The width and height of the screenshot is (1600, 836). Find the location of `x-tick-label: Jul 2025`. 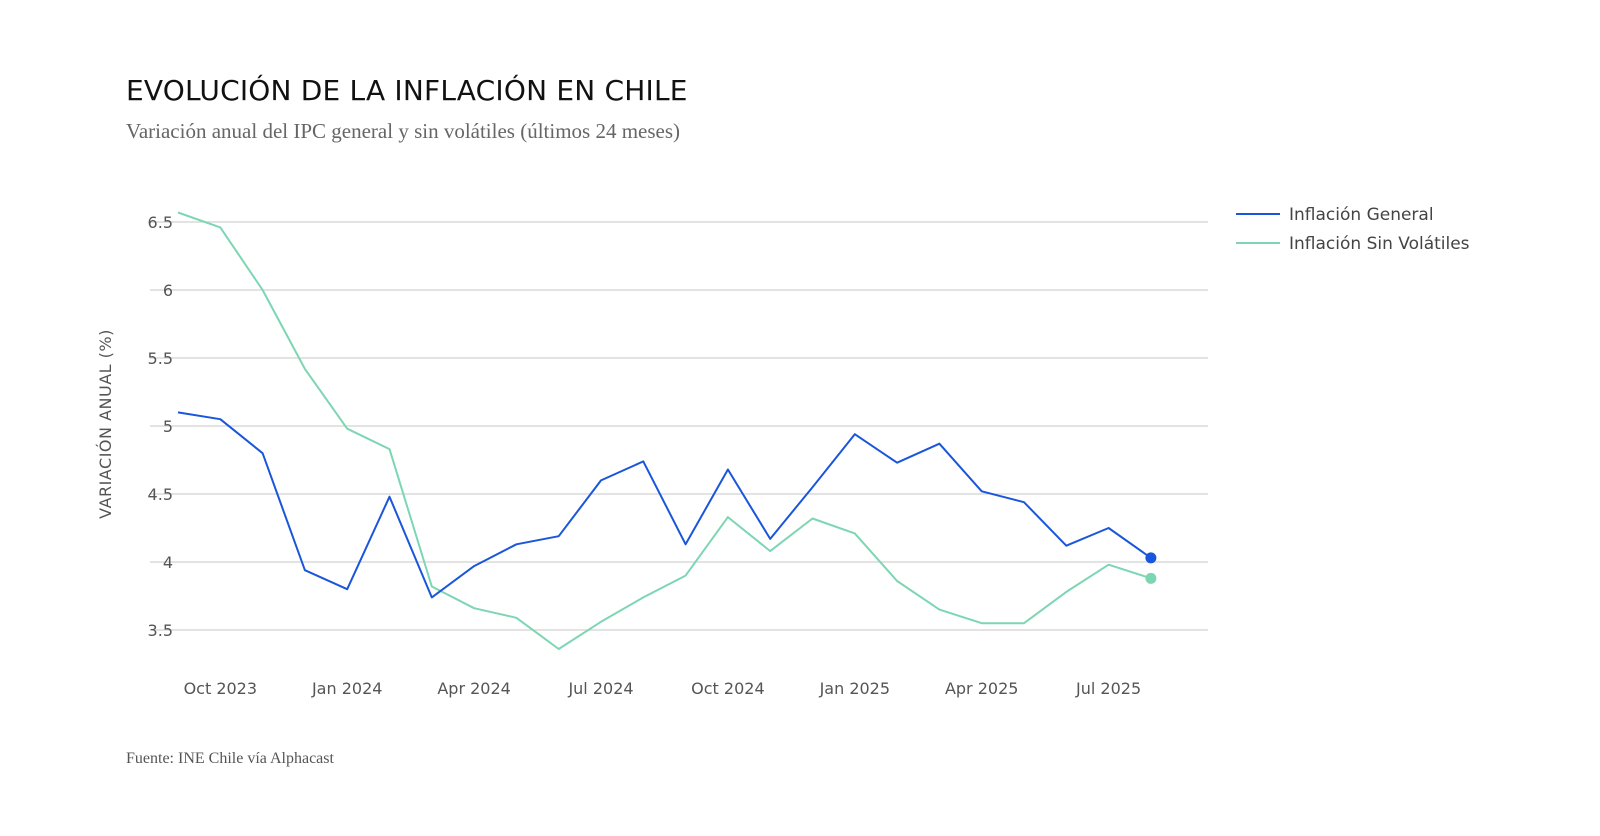

x-tick-label: Jul 2025 is located at coordinates (1108, 688).